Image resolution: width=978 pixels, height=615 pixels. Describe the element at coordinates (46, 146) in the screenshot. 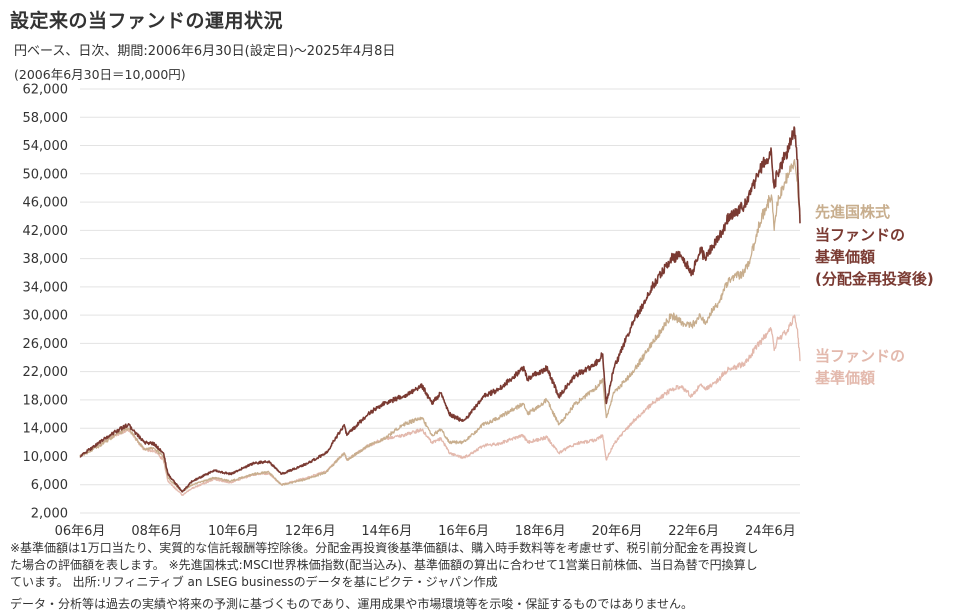

I see `y-tick-label: 54,000` at that location.